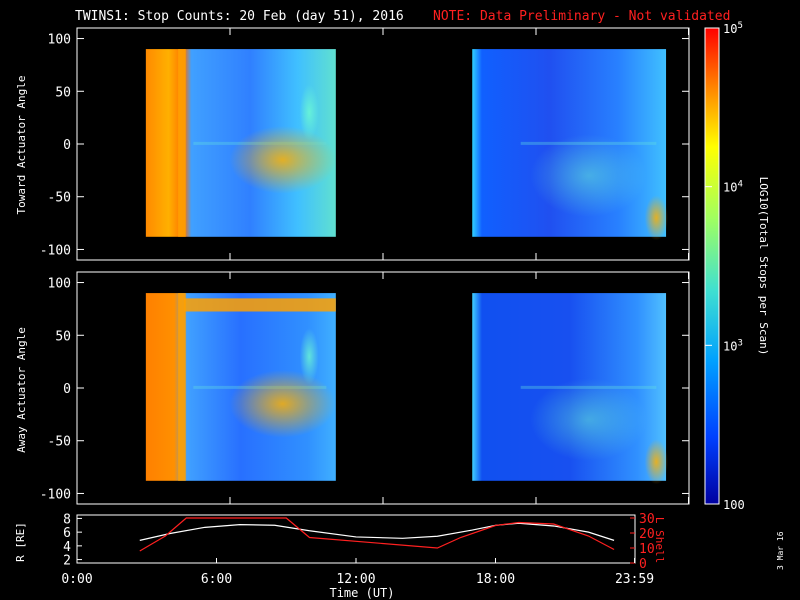 The width and height of the screenshot is (800, 600). I want to click on time-tick-label: 12:00, so click(355, 579).